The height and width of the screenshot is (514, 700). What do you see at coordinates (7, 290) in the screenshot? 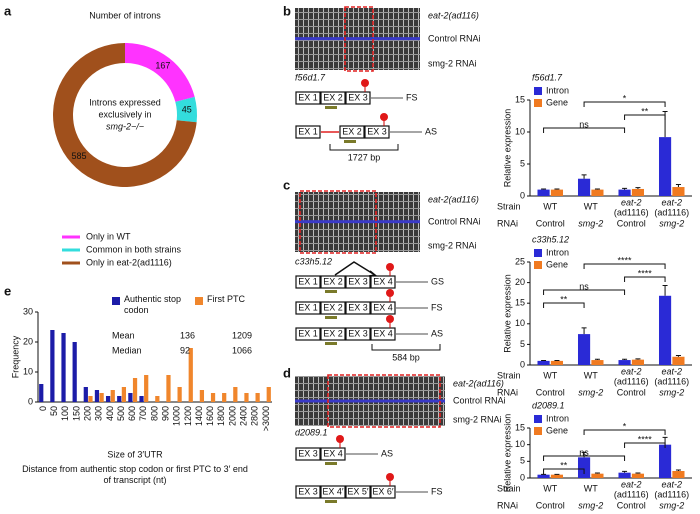
I see `panel-label: e` at bounding box center [7, 290].